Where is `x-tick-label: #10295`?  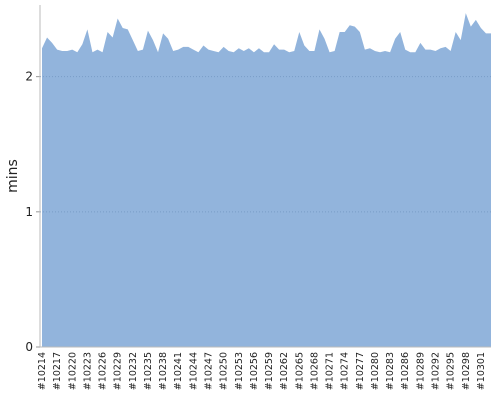
x-tick-label: #10295 is located at coordinates (451, 371).